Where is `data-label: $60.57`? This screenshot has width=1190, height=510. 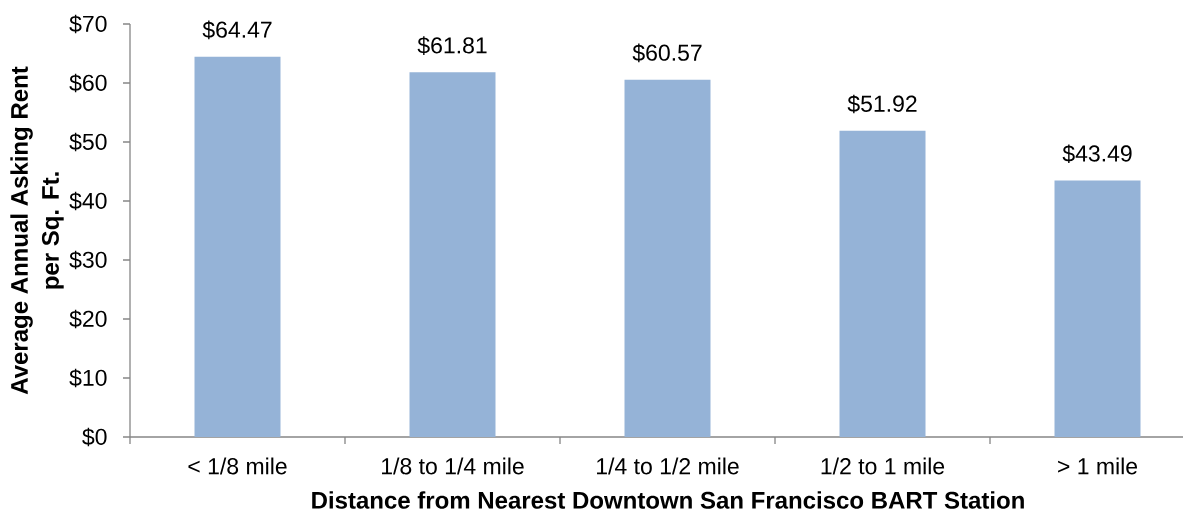
data-label: $60.57 is located at coordinates (667, 53).